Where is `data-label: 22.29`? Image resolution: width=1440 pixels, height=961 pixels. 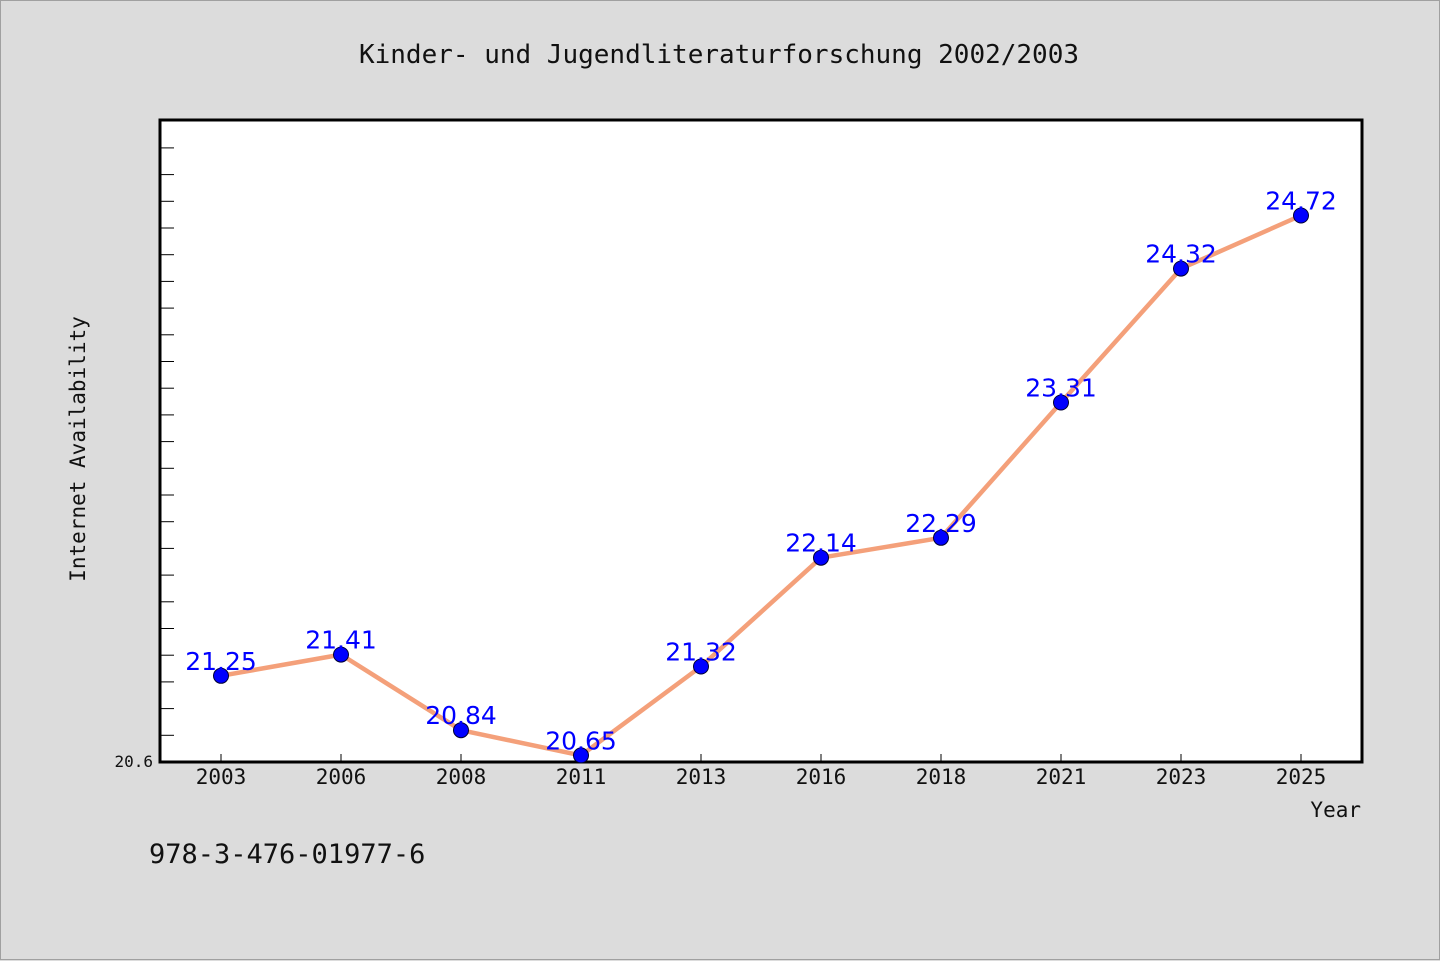 data-label: 22.29 is located at coordinates (941, 523).